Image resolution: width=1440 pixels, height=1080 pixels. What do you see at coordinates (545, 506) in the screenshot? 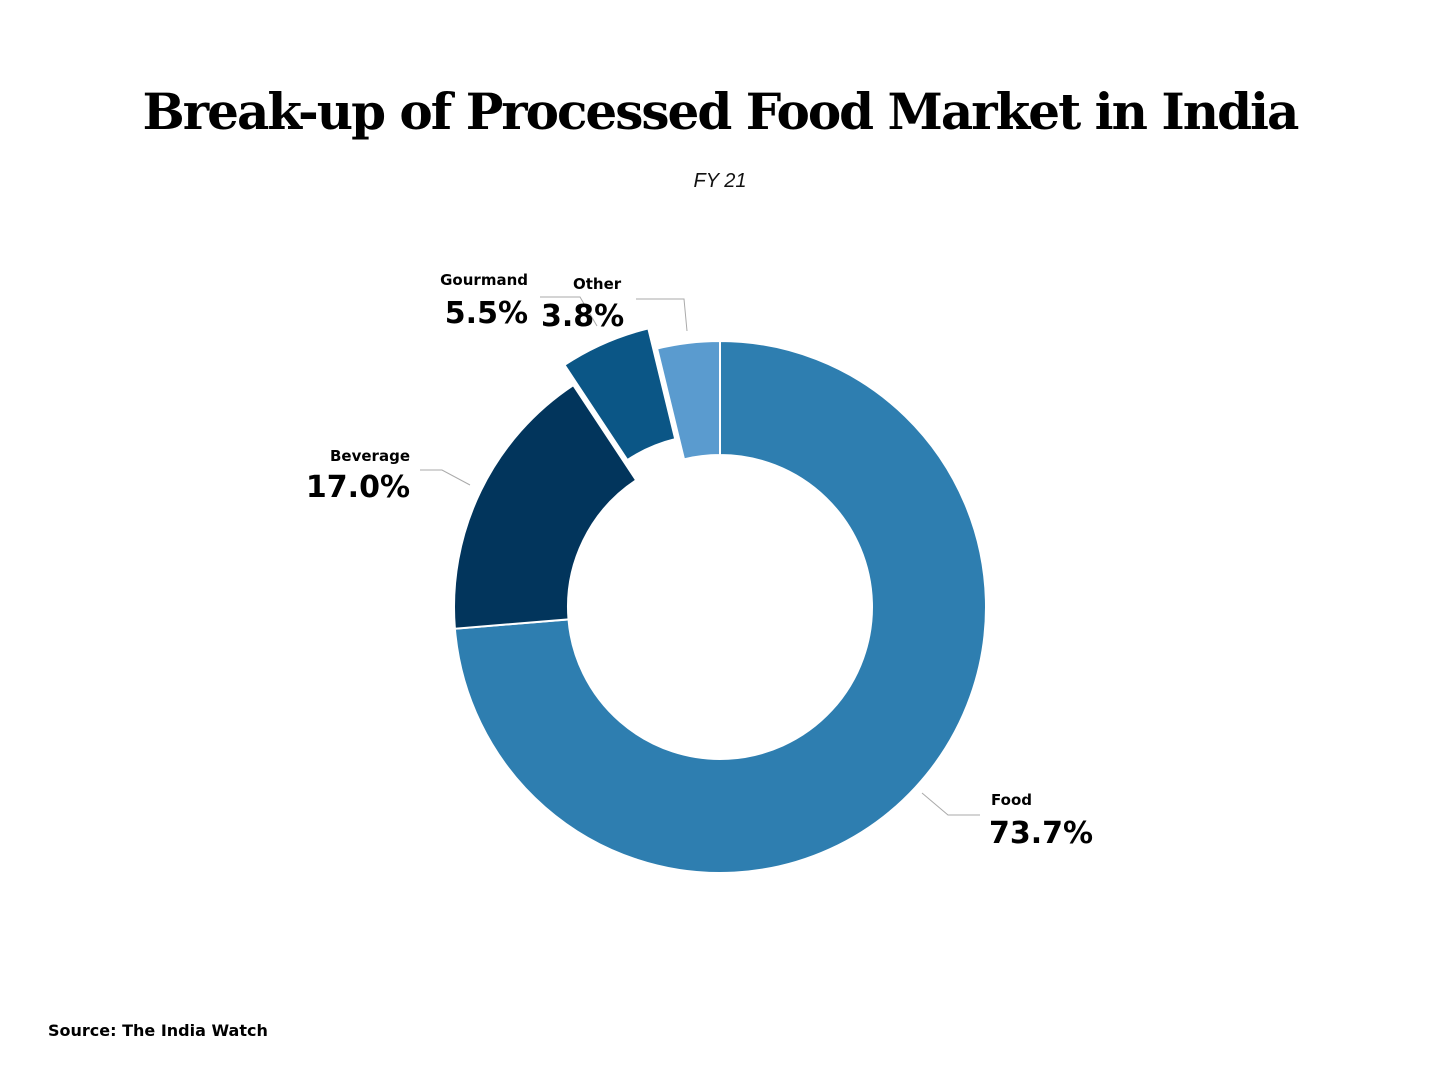
I see `slice-beverage` at bounding box center [545, 506].